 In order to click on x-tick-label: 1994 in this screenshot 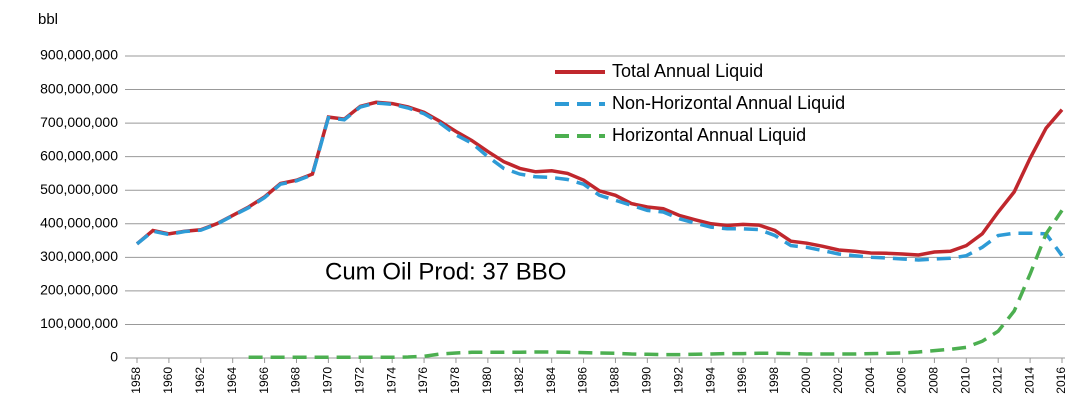, I will do `click(710, 380)`.